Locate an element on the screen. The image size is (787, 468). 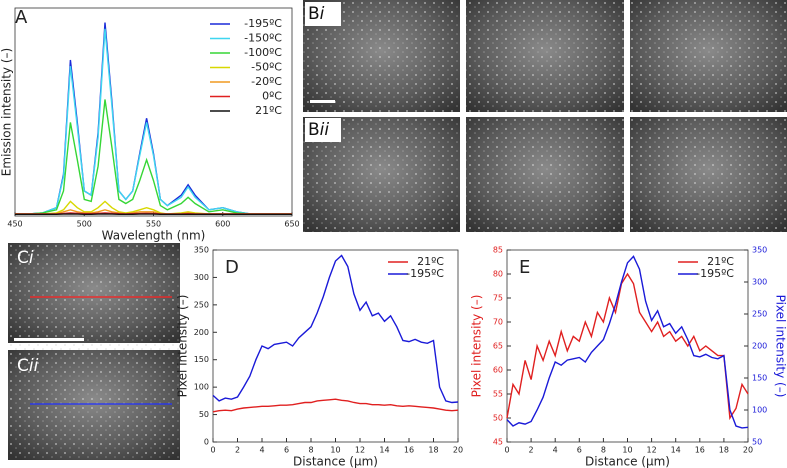
x-tick-label: 500 is located at coordinates (84, 224).